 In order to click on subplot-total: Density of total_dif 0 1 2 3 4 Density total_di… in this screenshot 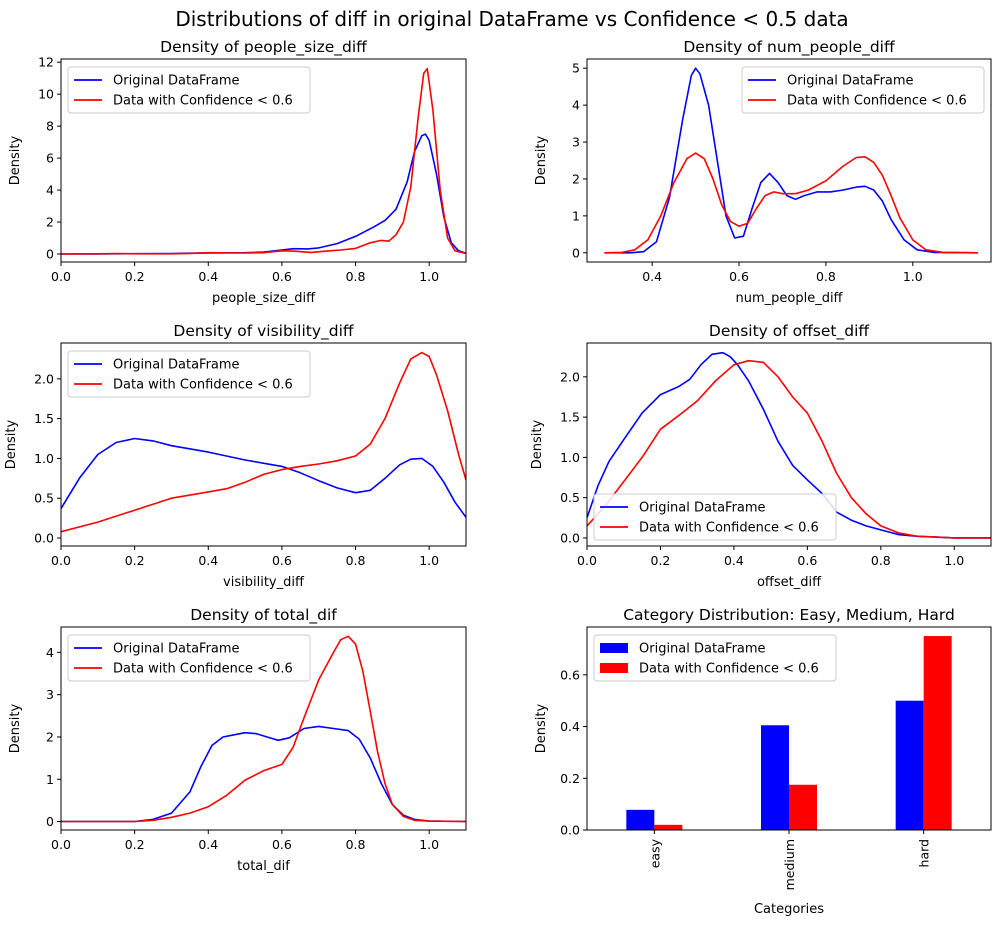, I will do `click(237, 740)`.